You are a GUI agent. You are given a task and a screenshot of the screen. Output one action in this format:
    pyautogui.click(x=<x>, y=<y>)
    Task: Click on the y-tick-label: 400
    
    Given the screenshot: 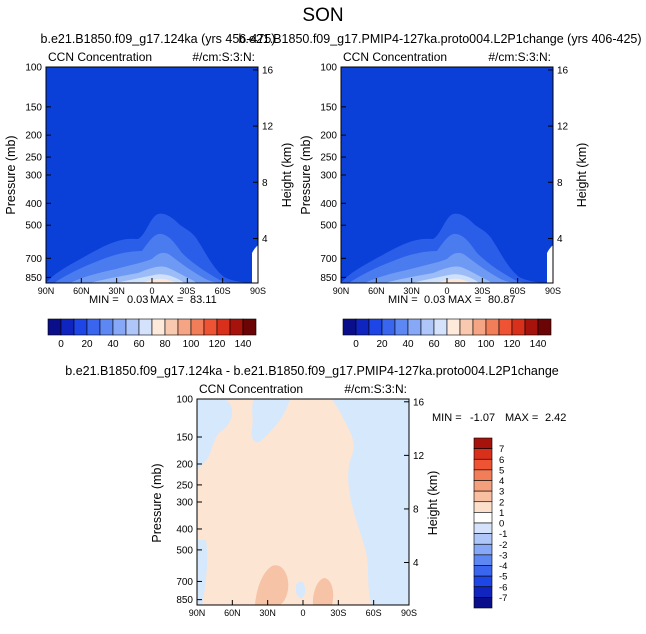 What is the action you would take?
    pyautogui.click(x=184, y=529)
    